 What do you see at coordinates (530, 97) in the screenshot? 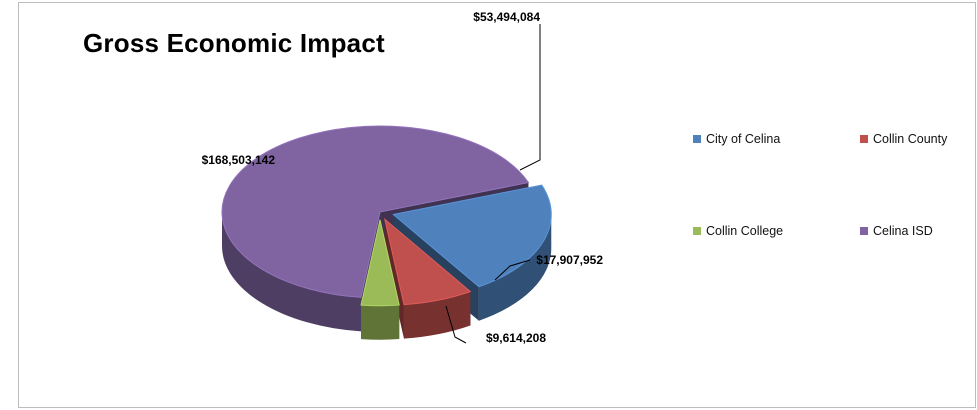
I see `leader-line-city-of-celina` at bounding box center [530, 97].